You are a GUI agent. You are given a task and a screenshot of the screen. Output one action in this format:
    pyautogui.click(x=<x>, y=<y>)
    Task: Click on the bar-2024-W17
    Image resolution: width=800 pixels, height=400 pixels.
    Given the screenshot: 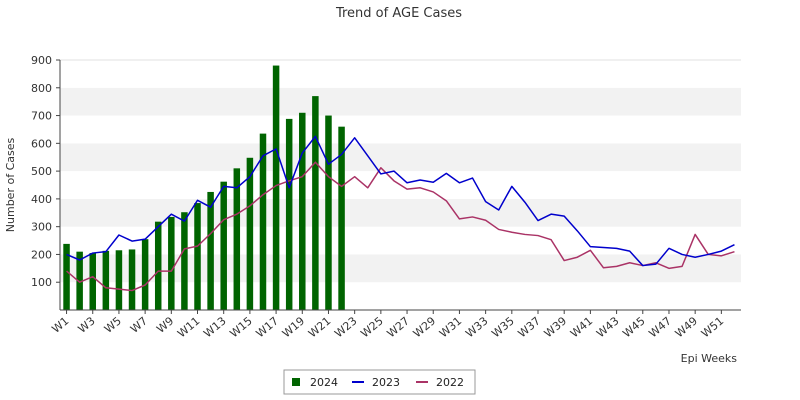 What is the action you would take?
    pyautogui.click(x=276, y=187)
    